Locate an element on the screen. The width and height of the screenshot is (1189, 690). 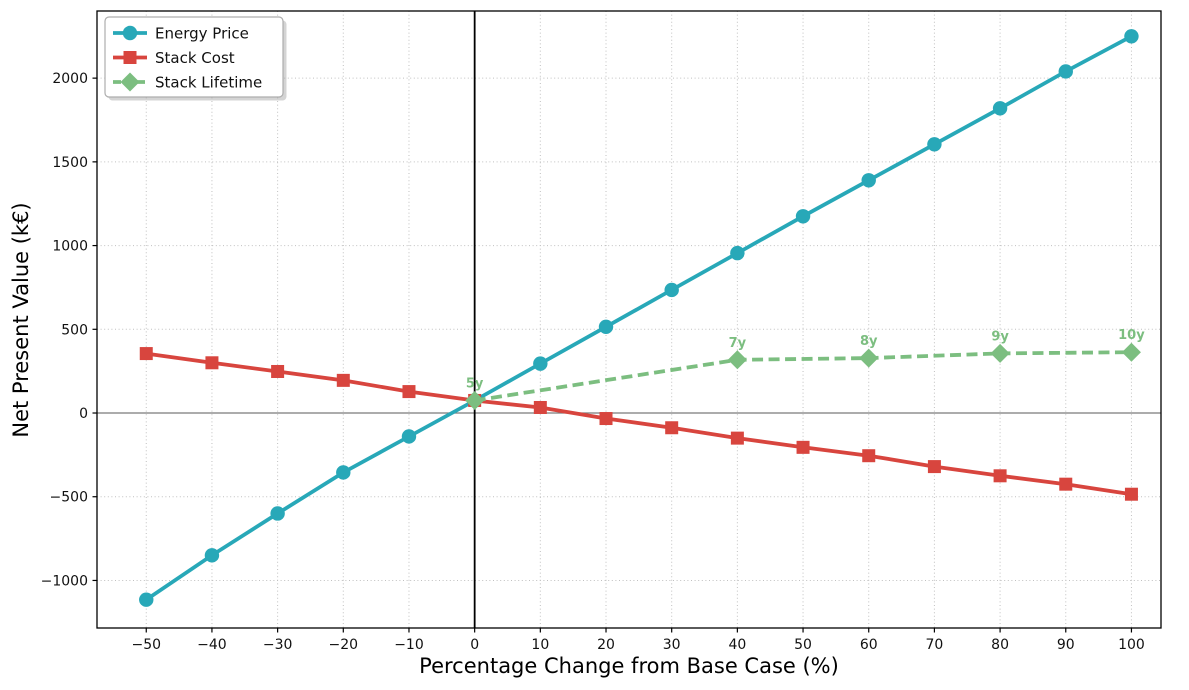
x-tick-label: 10 is located at coordinates (540, 645).